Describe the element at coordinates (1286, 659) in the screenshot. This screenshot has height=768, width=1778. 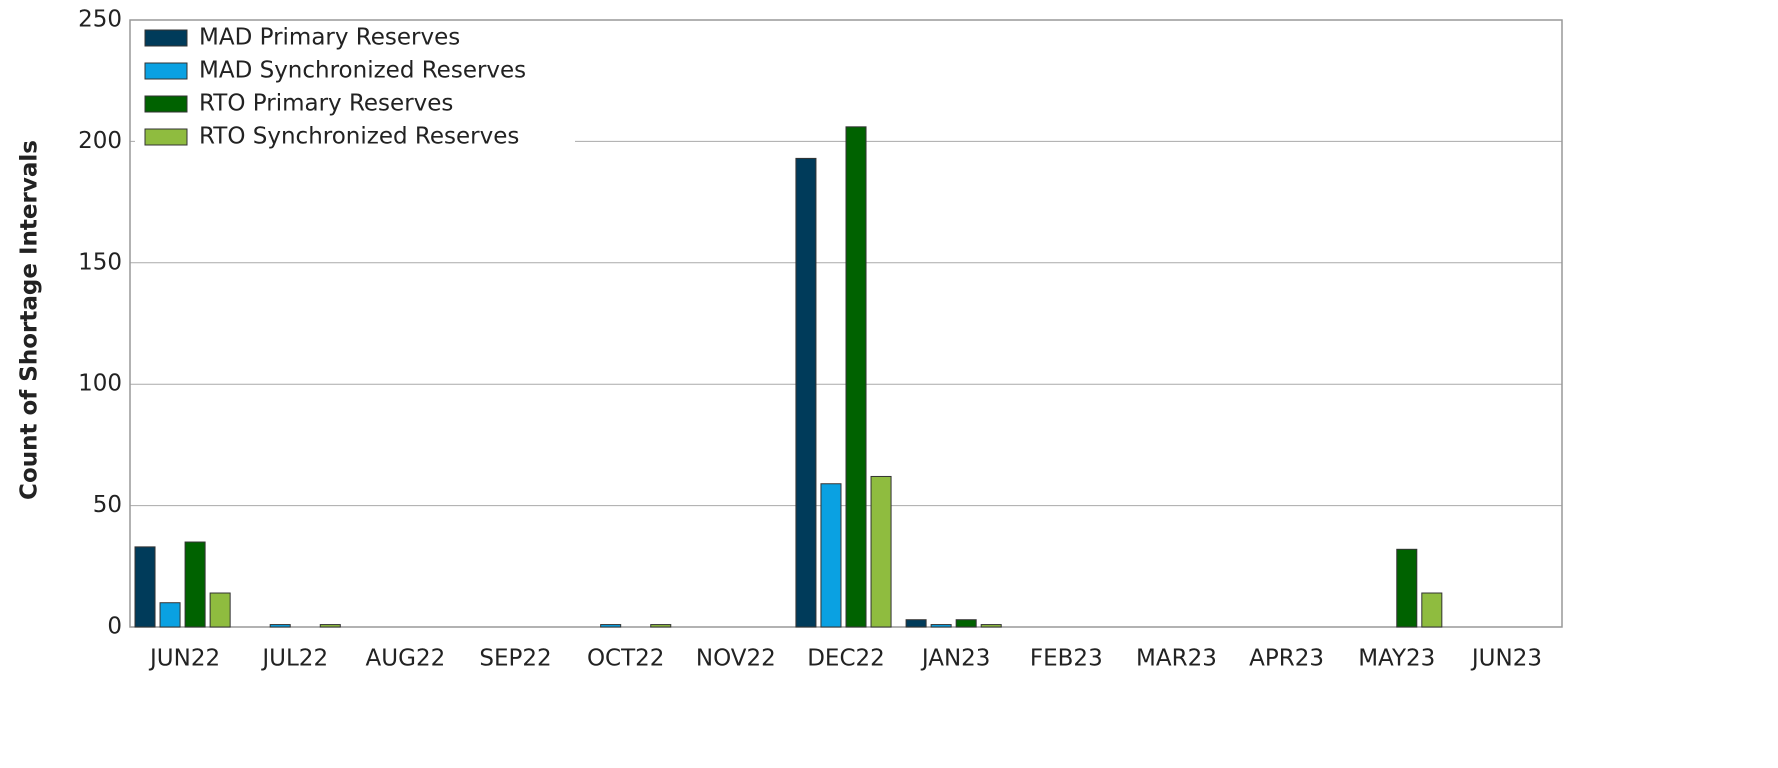
I see `x-tick-label: APR23` at that location.